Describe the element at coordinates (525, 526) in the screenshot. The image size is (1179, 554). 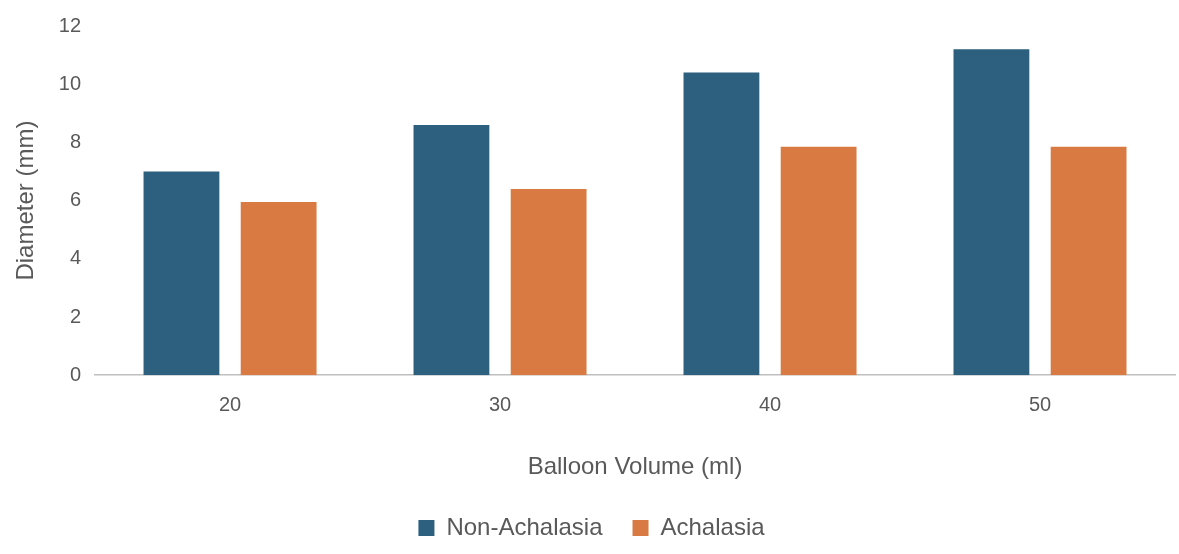
I see `legend-label: Non-Achalasia` at that location.